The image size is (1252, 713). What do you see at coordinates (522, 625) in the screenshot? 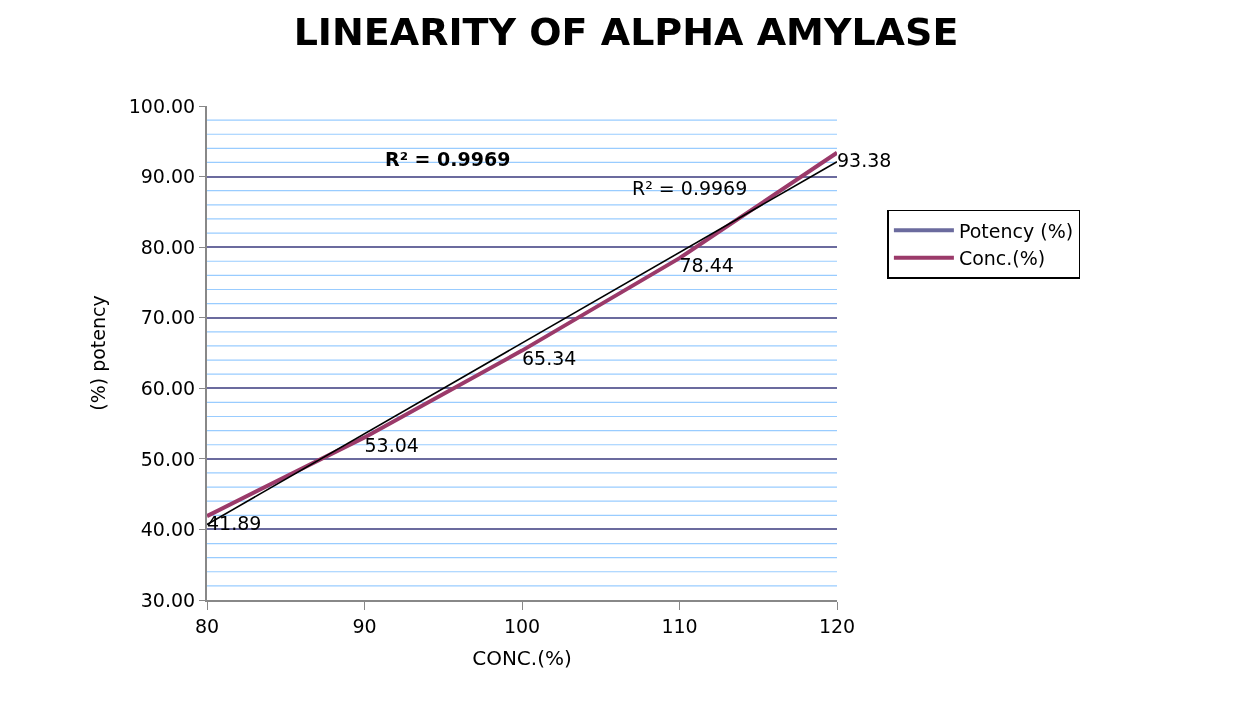
I see `x-tick-label: 100` at bounding box center [522, 625].